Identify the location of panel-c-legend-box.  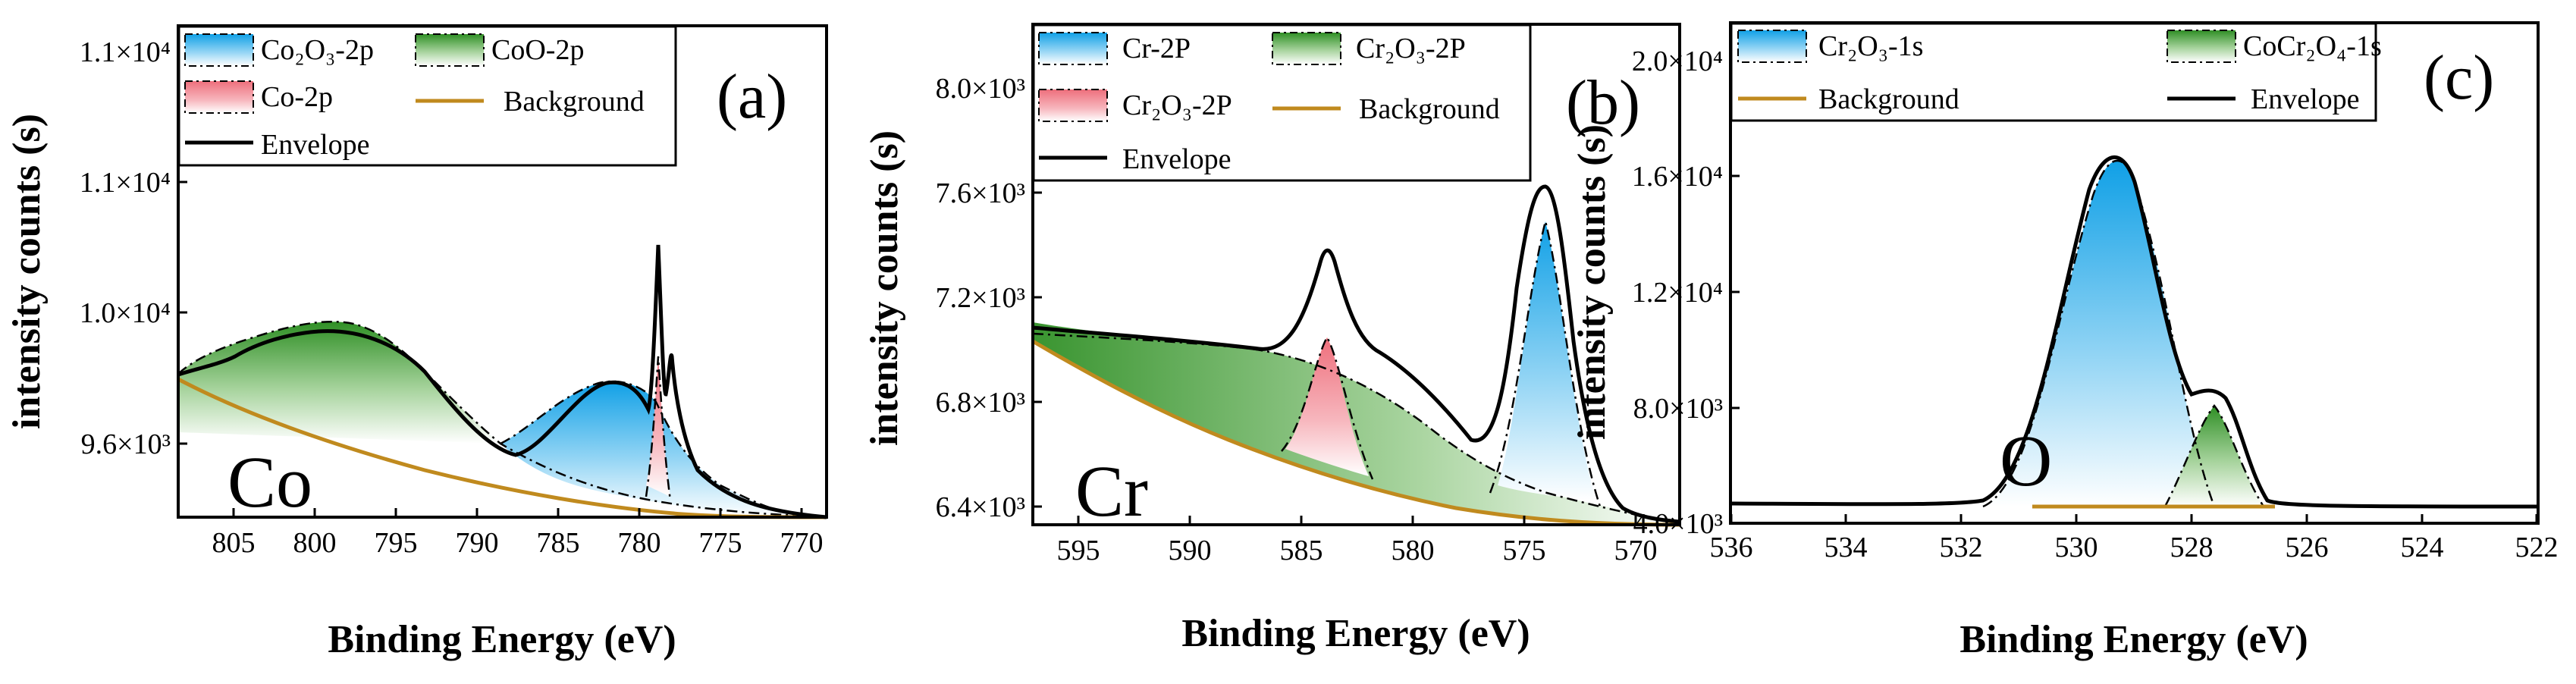
(2053, 72).